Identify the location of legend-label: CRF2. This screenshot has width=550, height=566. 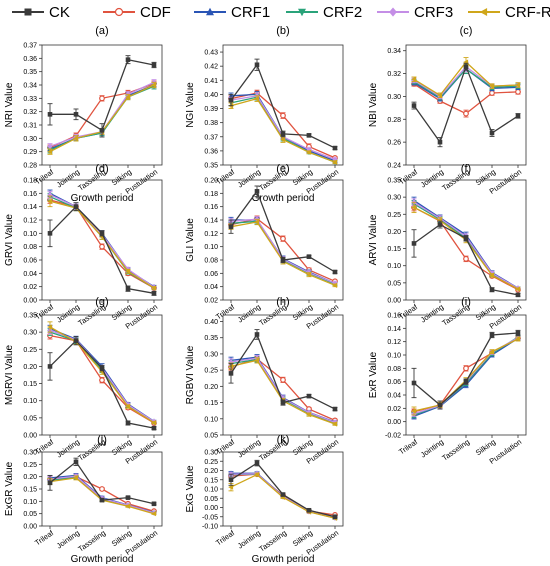
(342, 12).